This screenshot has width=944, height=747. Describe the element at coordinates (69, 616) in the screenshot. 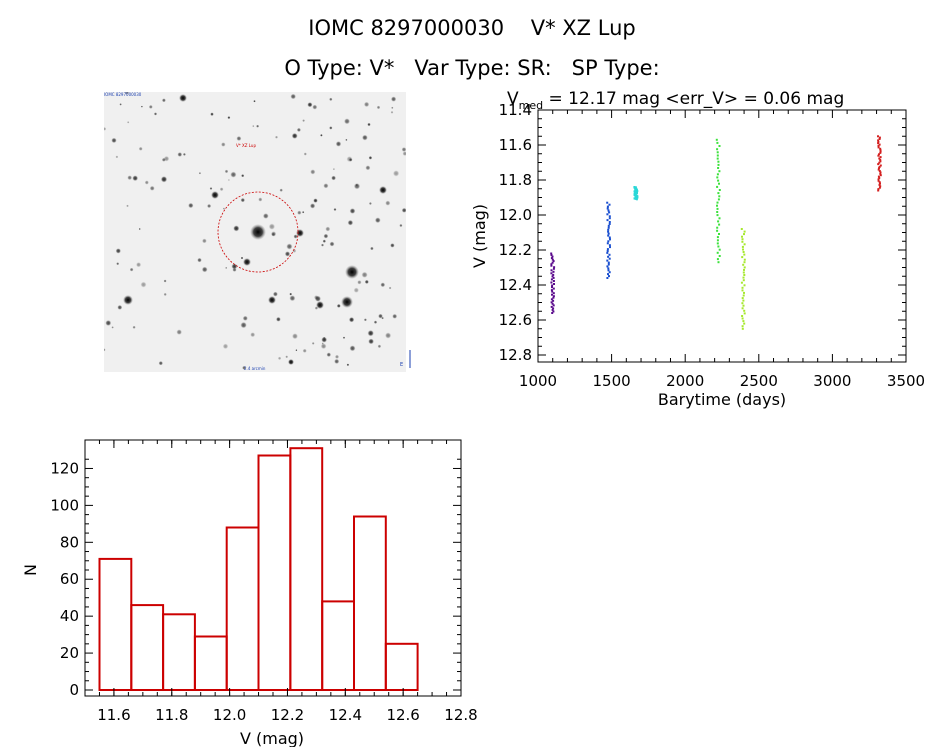

I see `hist-y-tick-label: 40` at that location.